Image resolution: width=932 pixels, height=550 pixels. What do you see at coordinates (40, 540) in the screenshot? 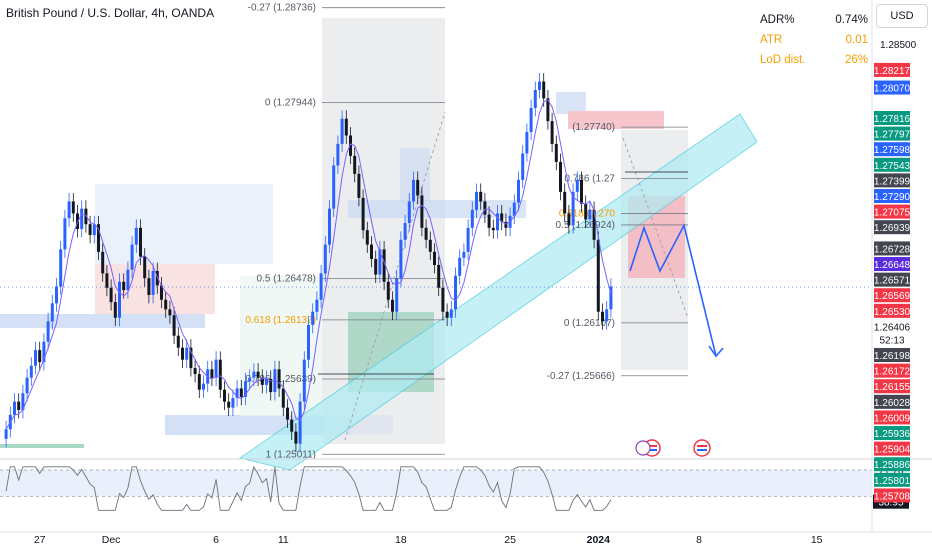
I see `time-axis-label: 27` at bounding box center [40, 540].